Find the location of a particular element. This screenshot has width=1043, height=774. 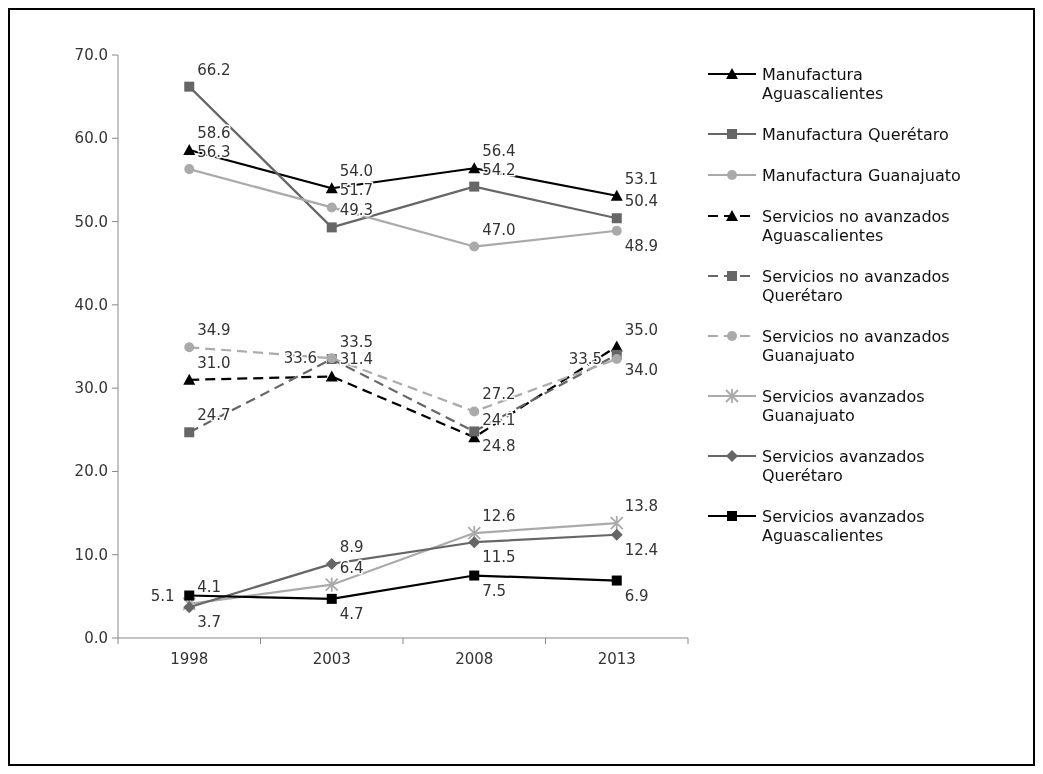

y-tick-label: 30.0 is located at coordinates (91, 388).